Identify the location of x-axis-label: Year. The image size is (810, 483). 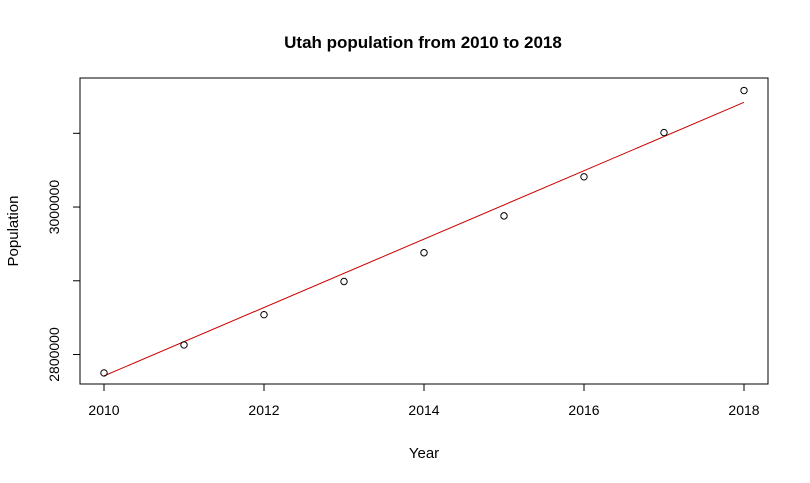
(424, 453).